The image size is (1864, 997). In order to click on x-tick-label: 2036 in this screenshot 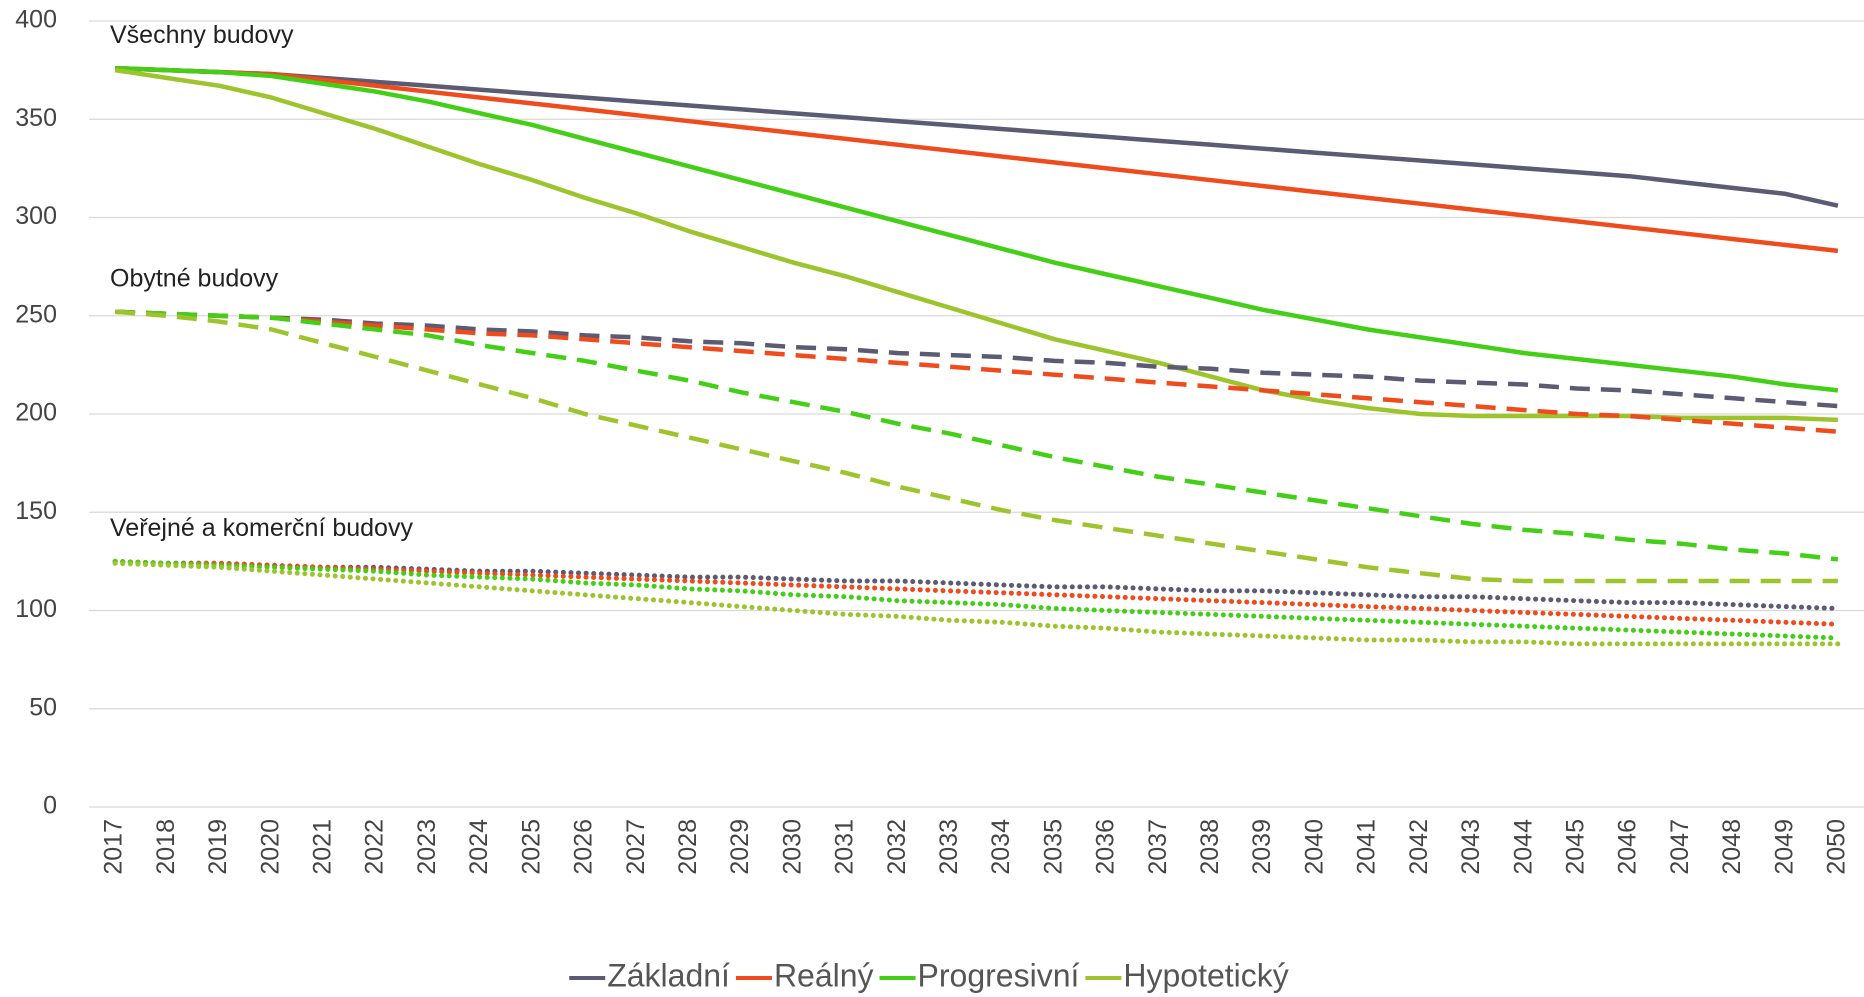, I will do `click(1106, 847)`.